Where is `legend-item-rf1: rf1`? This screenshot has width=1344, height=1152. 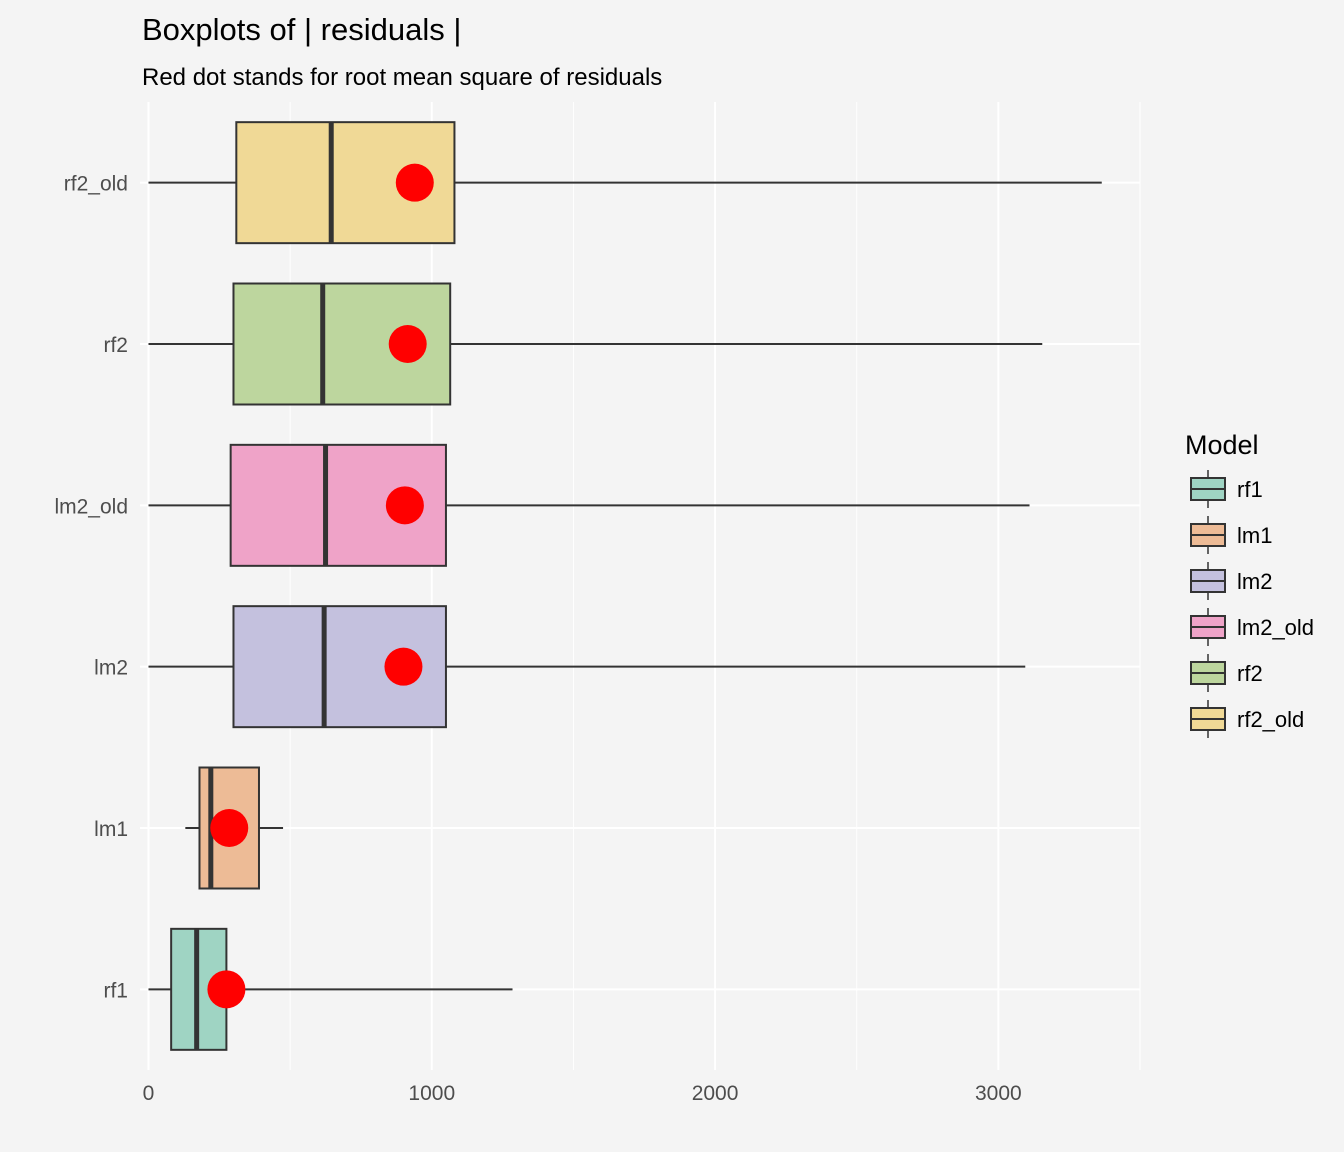
legend-item-rf1: rf1 is located at coordinates (1226, 489).